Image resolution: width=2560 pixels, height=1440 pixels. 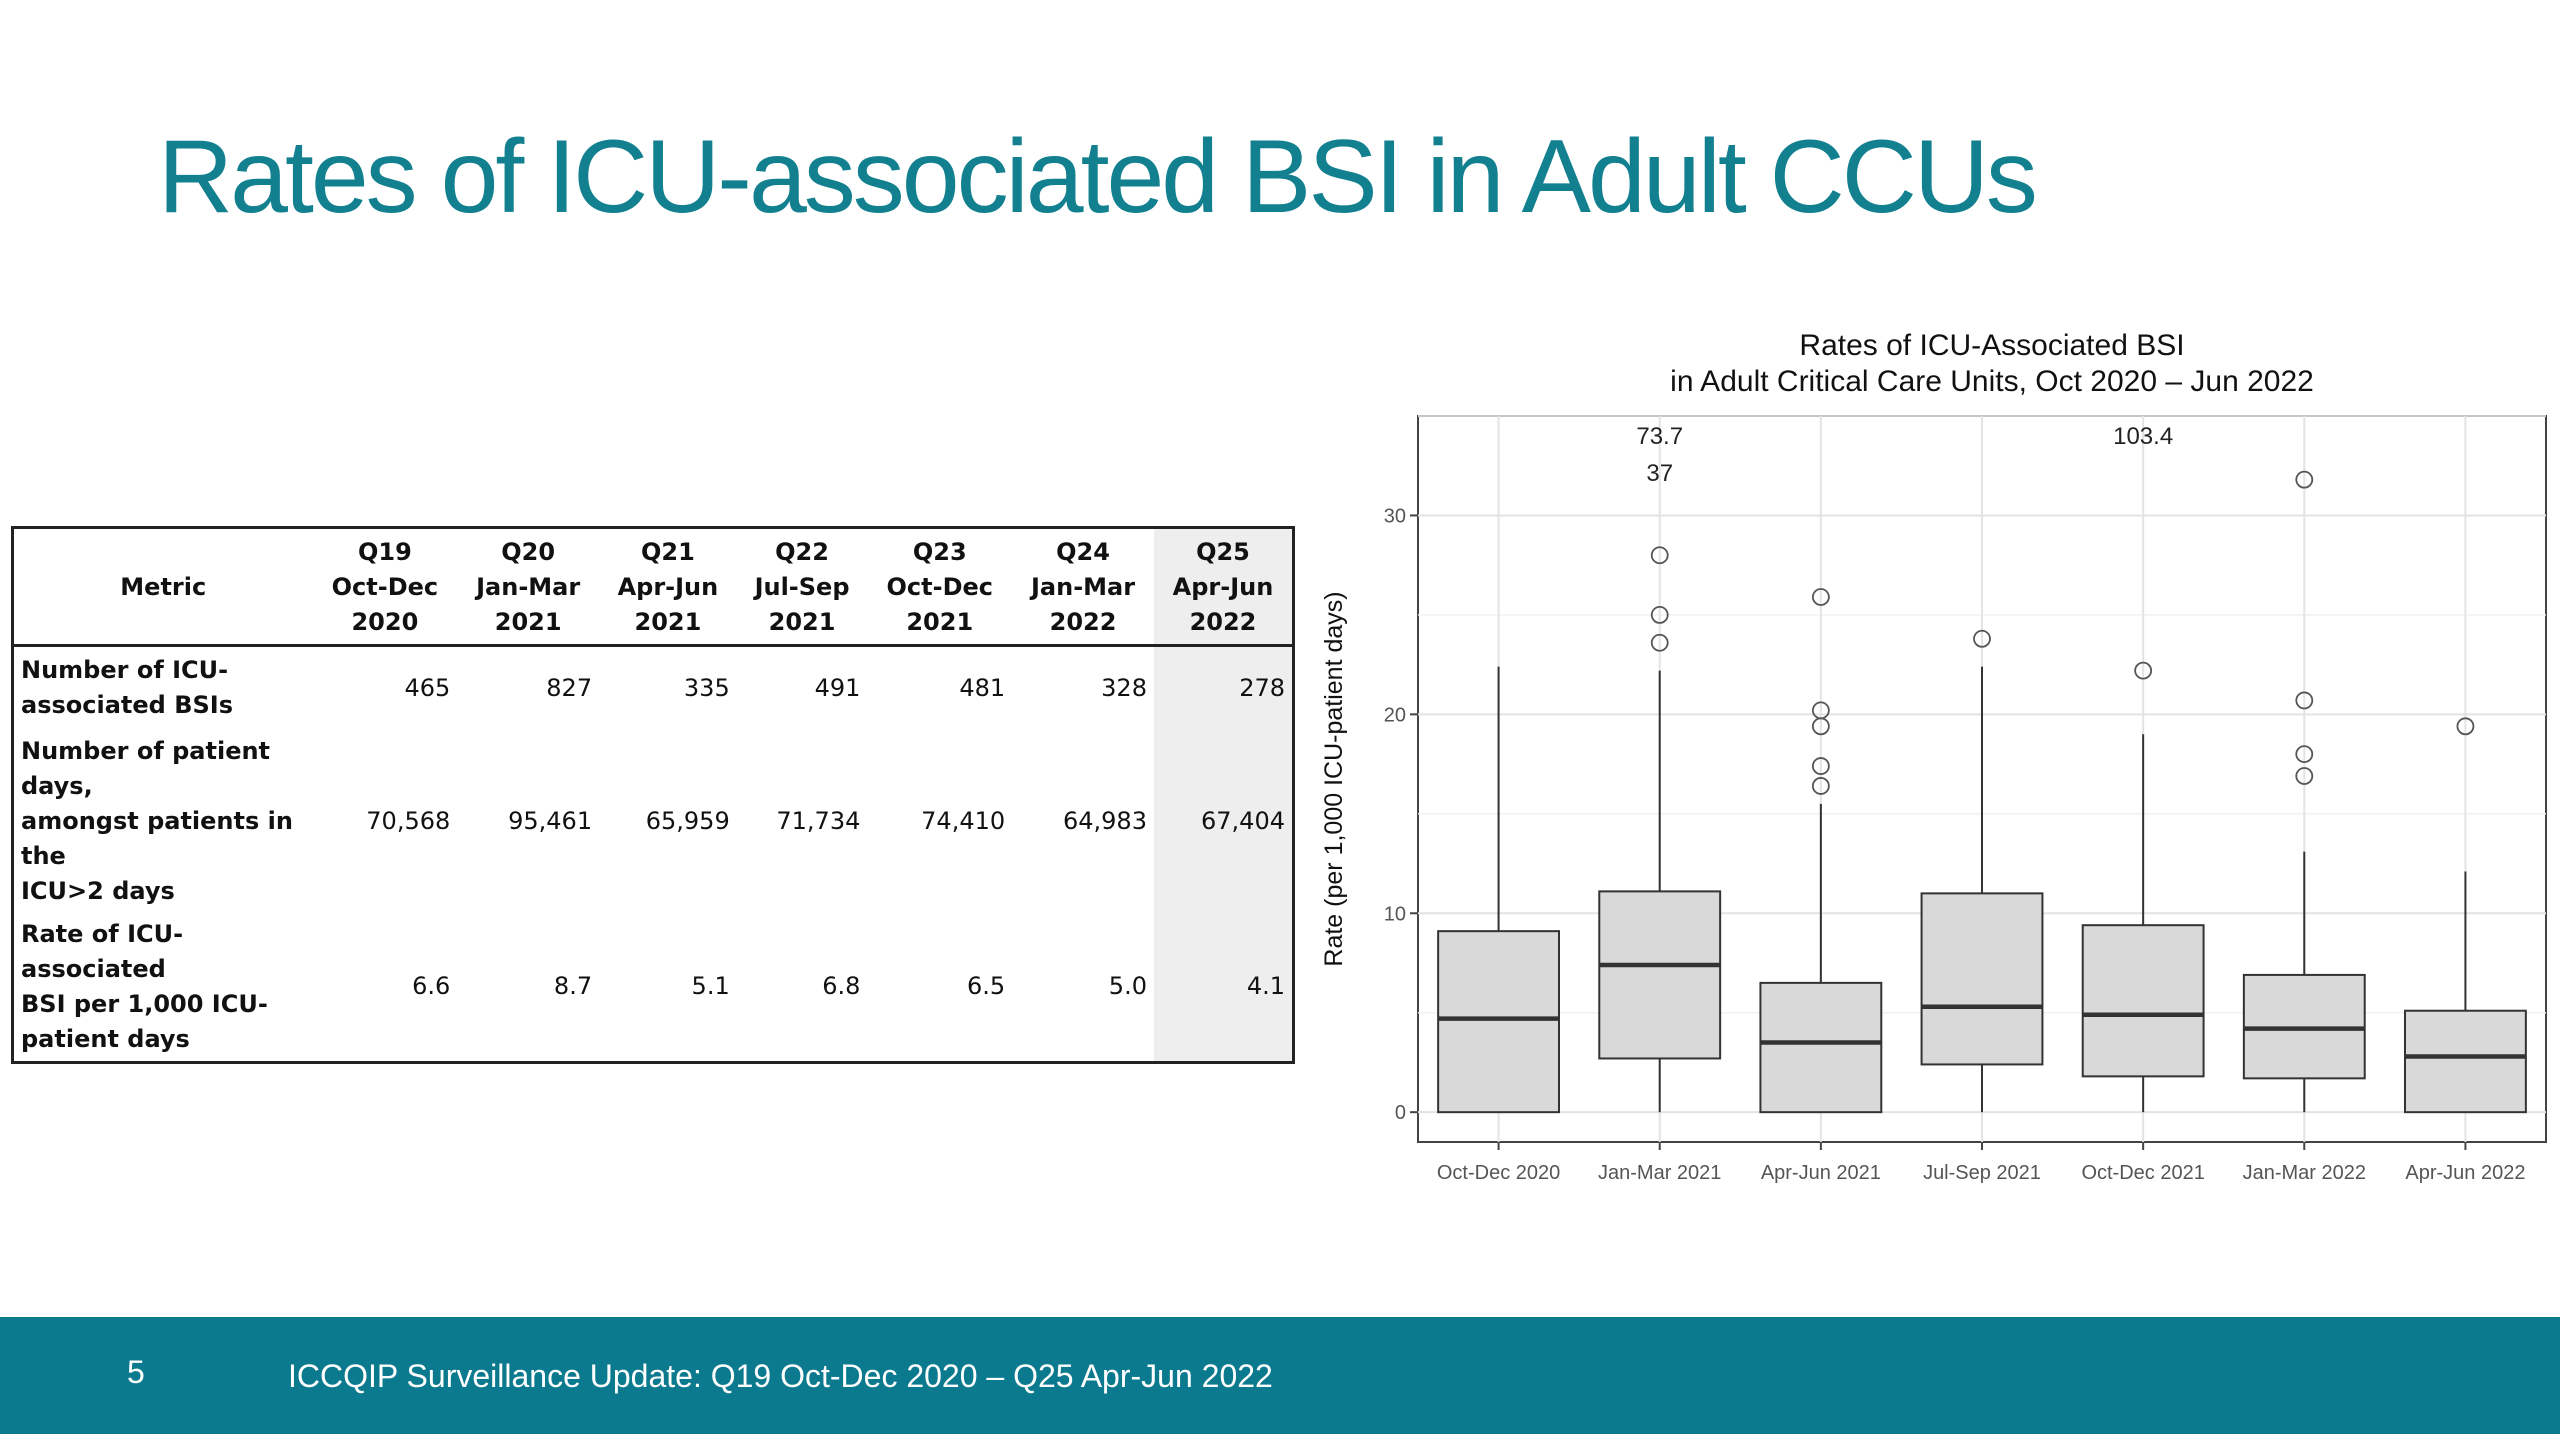 I want to click on y-tick-label: 30, so click(x=1395, y=516).